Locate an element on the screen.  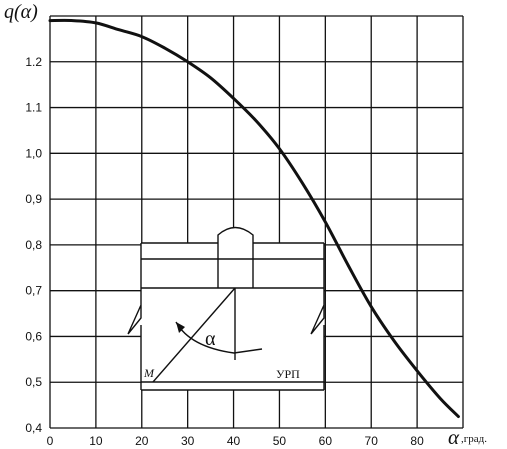
y-tick-labels: 0,4 0,5 0,6 0,7 0,8 0,9 1,0 1.1 1.2 is located at coordinates (33, 245).